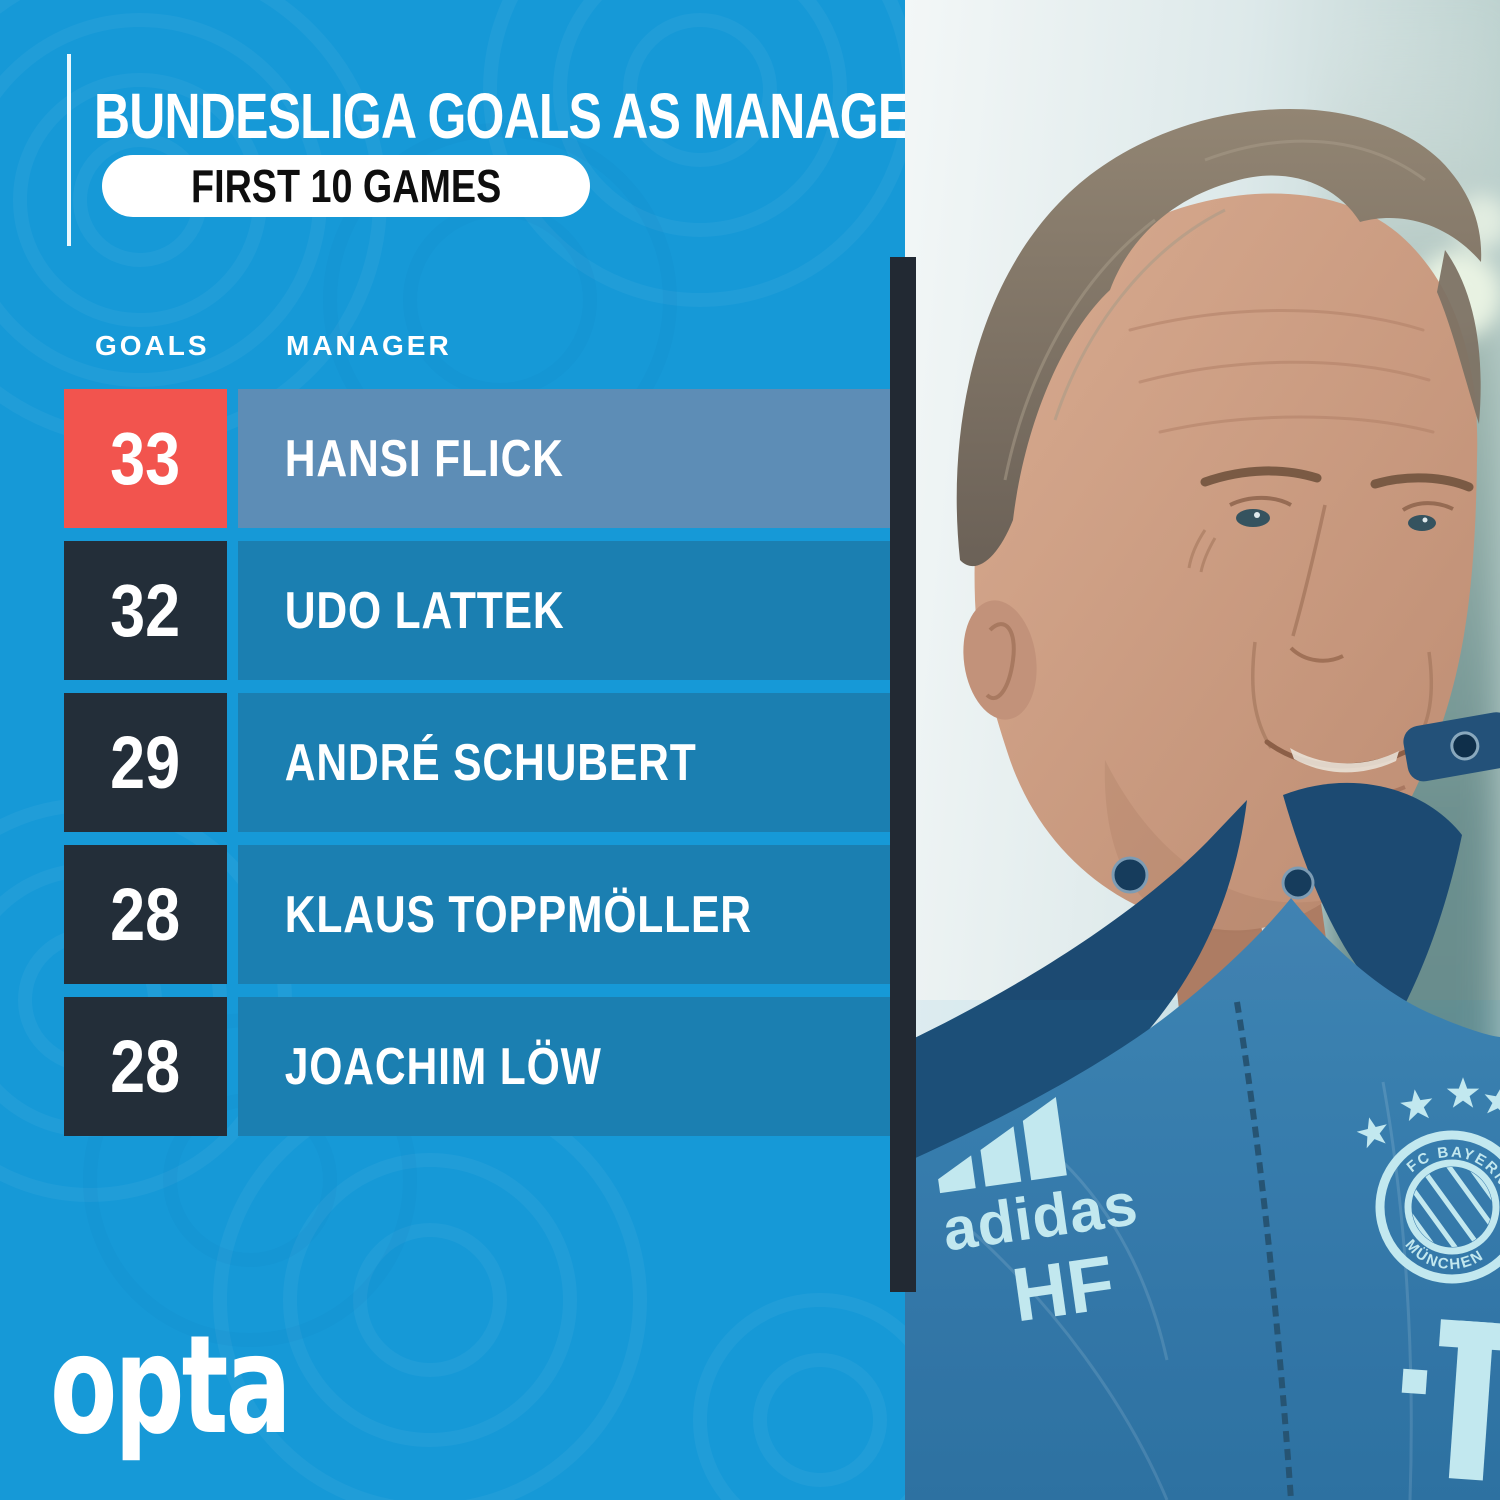  I want to click on goals-value: 29, so click(145, 762).